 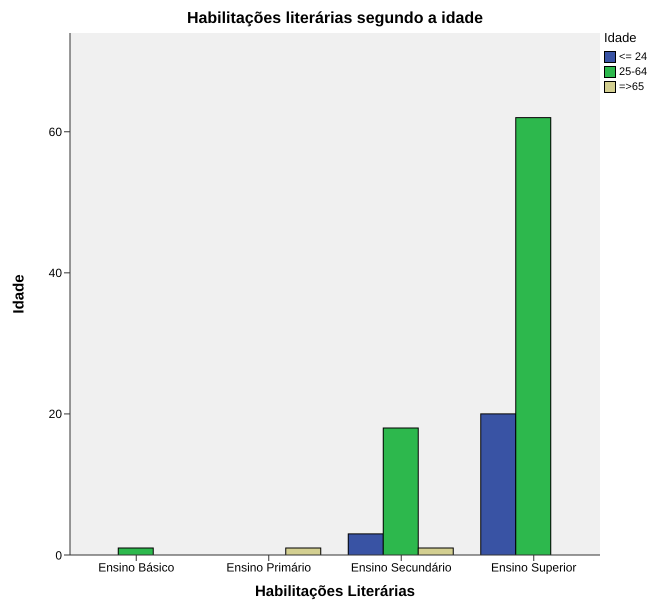 What do you see at coordinates (58, 555) in the screenshot?
I see `y-tick-label: 0` at bounding box center [58, 555].